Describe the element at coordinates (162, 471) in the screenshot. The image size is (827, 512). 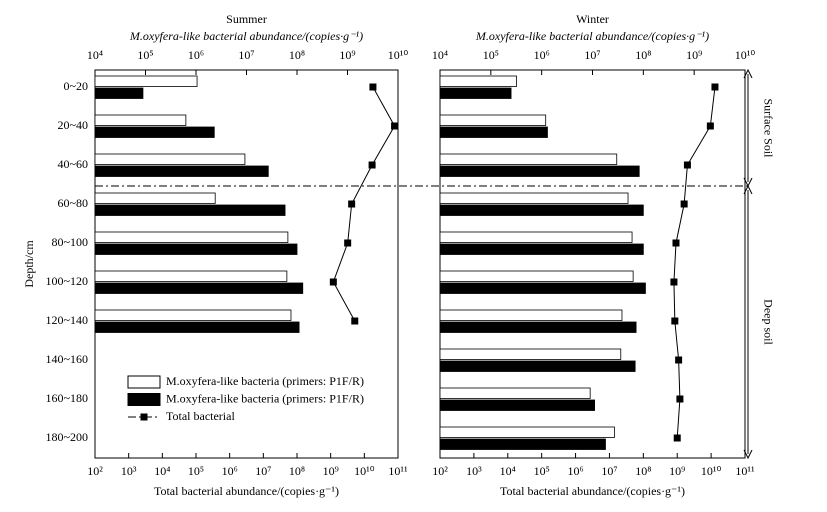
I see `x2-tick-label: 10⁴` at that location.